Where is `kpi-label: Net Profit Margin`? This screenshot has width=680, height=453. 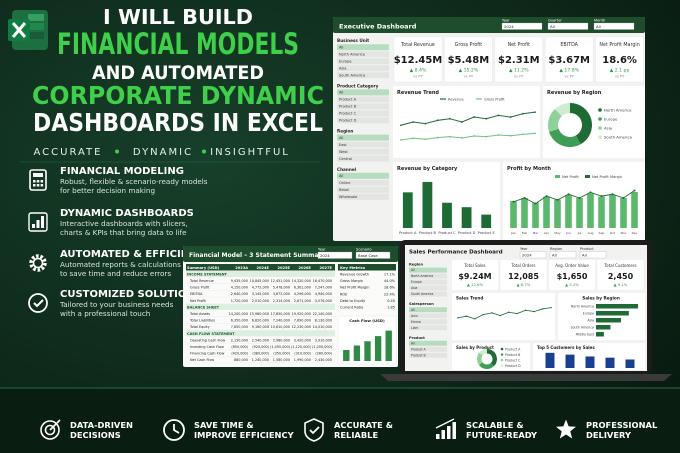
kpi-label: Net Profit Margin is located at coordinates (619, 45).